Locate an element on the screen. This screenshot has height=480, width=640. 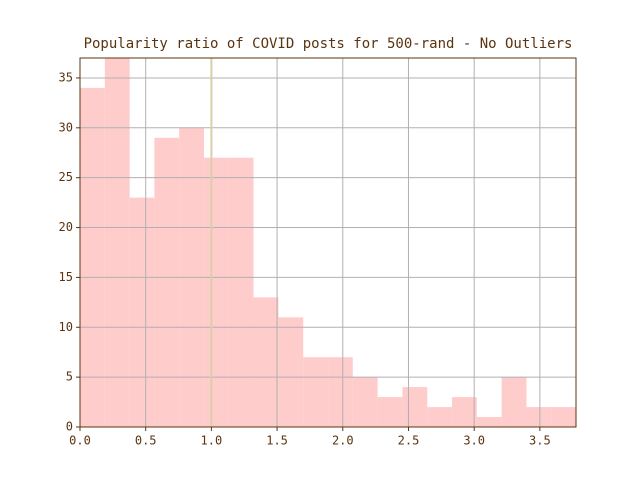
y-tick-label: 25 is located at coordinates (66, 177).